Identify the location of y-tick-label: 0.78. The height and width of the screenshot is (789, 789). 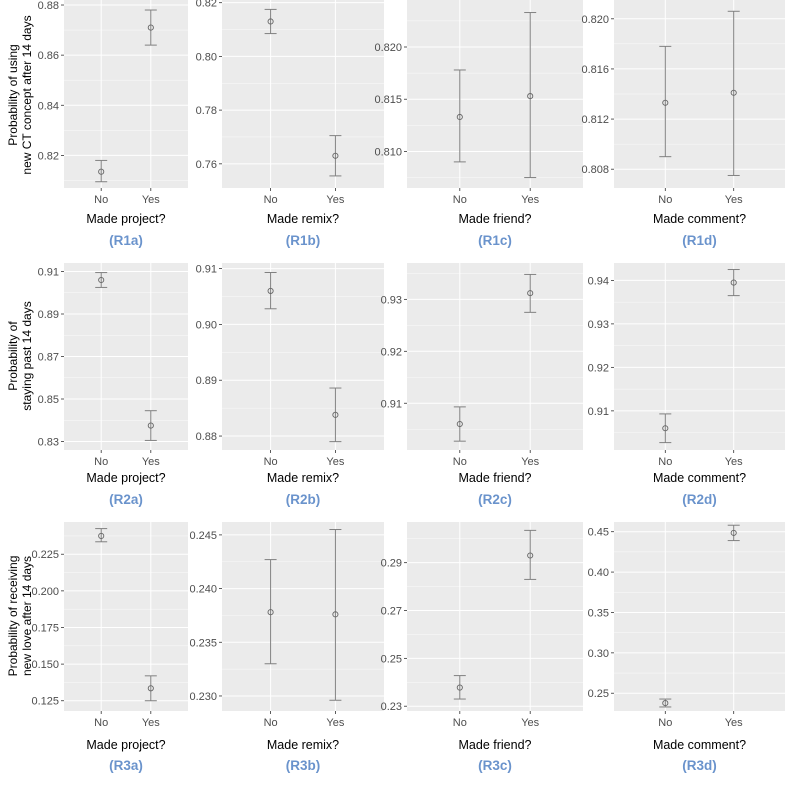
(206, 111).